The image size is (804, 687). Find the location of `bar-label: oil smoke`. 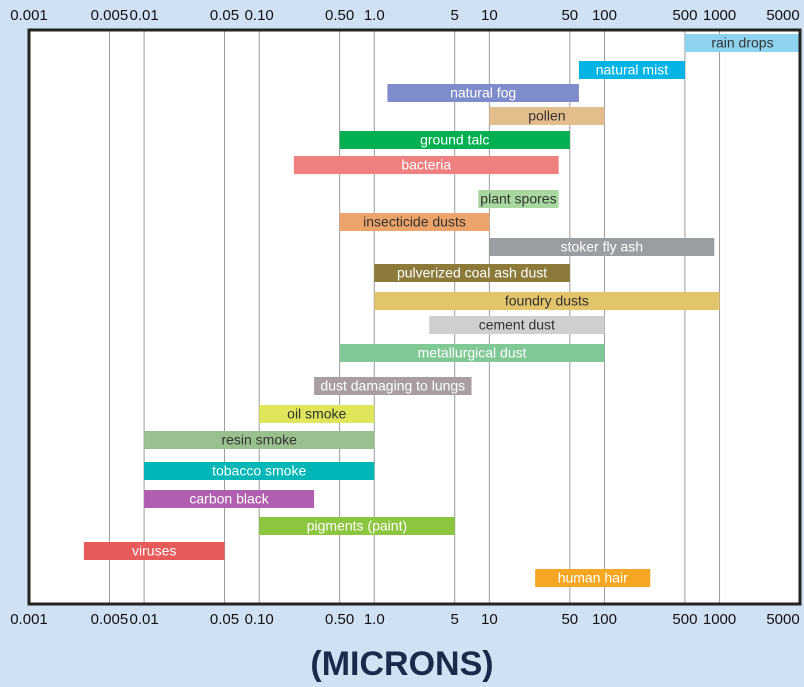

bar-label: oil smoke is located at coordinates (316, 414).